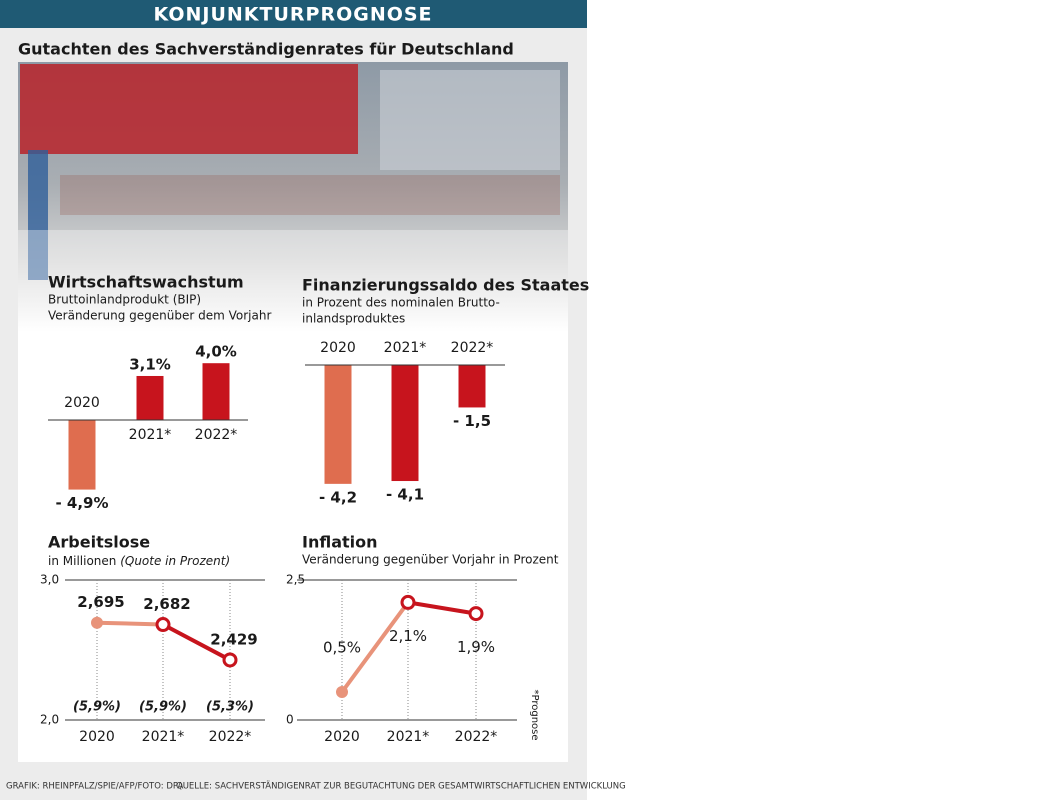 Image resolution: width=1052 pixels, height=804 pixels. Describe the element at coordinates (445, 285) in the screenshot. I see `chart-title: Finanzierungssaldo des Staates` at that location.